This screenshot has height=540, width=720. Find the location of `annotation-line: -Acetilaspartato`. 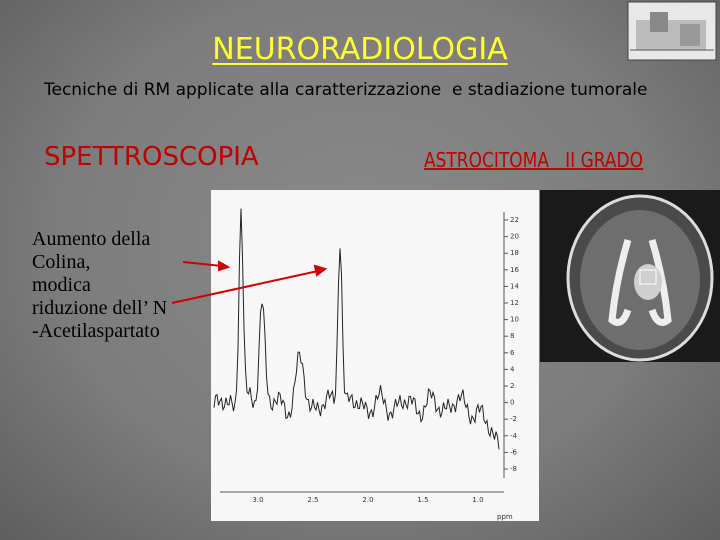

annotation-line: -Acetilaspartato is located at coordinates (96, 331).